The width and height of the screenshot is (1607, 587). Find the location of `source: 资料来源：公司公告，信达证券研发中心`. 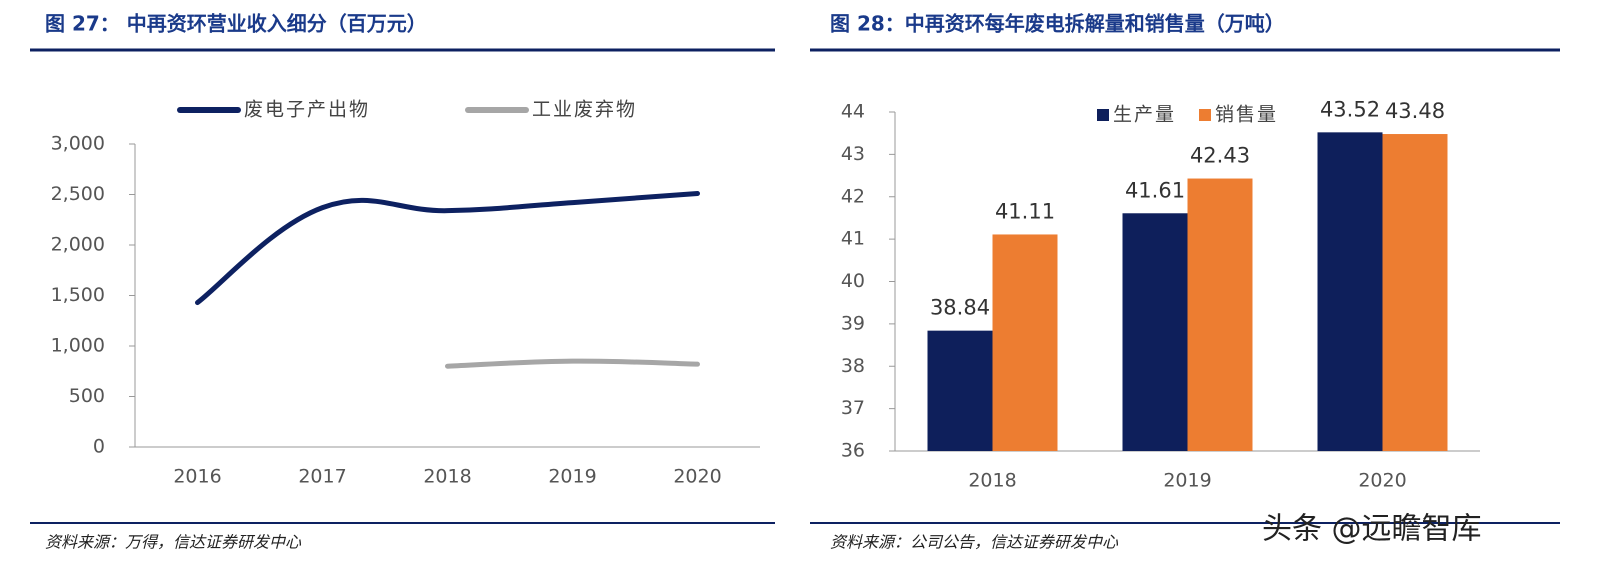

source: 资料来源：公司公告，信达证券研发中心 is located at coordinates (974, 542).